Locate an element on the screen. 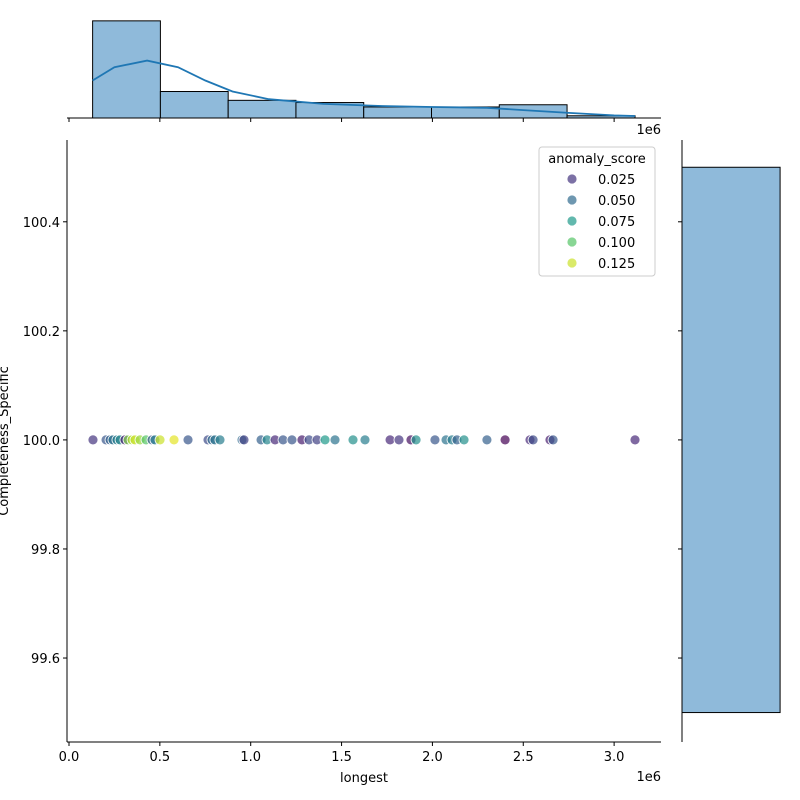 This screenshot has width=800, height=800. x-tick-label: 0.0 is located at coordinates (69, 757).